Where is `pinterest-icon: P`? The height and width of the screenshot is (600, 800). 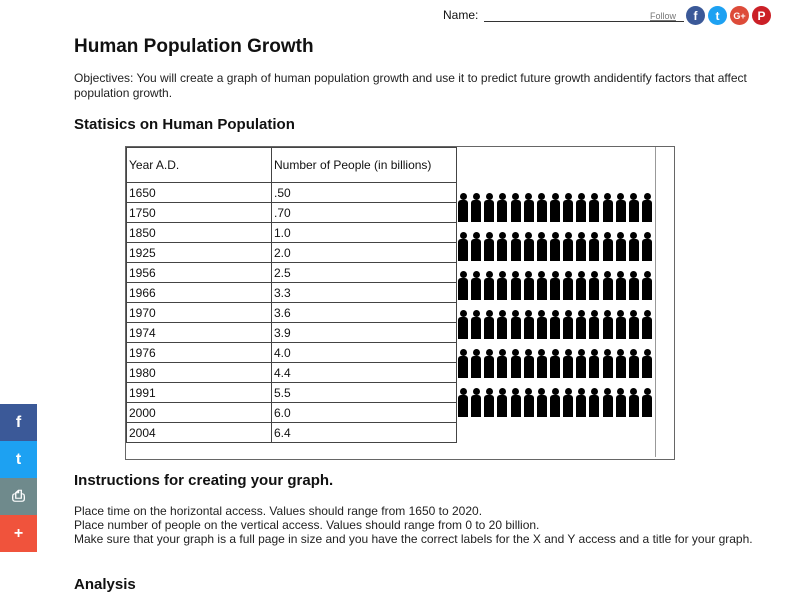
pinterest-icon: P is located at coordinates (761, 15).